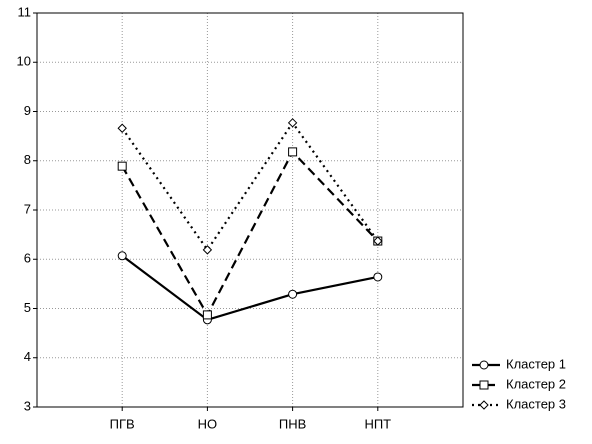 The width and height of the screenshot is (592, 444). What do you see at coordinates (122, 423) in the screenshot?
I see `x-tick-label: ПГВ` at bounding box center [122, 423].